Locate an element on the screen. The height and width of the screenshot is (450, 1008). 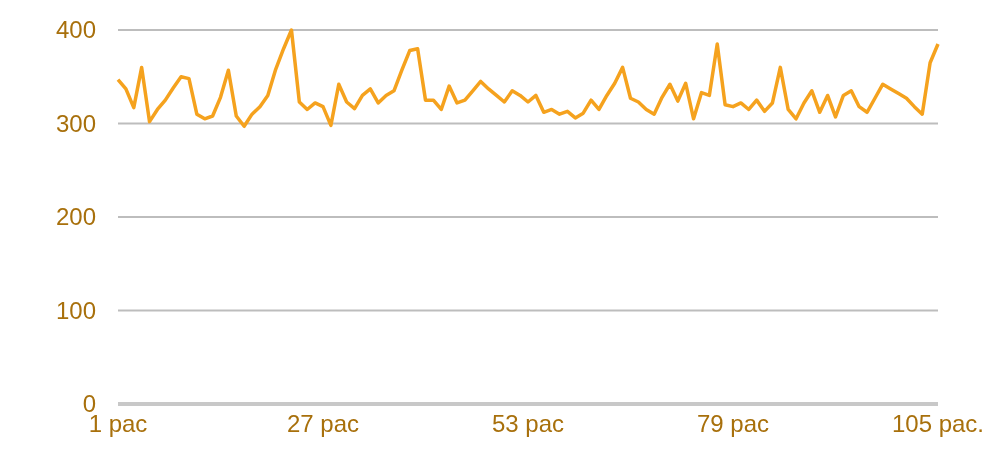
x-tick-label: 105 pac. is located at coordinates (938, 423).